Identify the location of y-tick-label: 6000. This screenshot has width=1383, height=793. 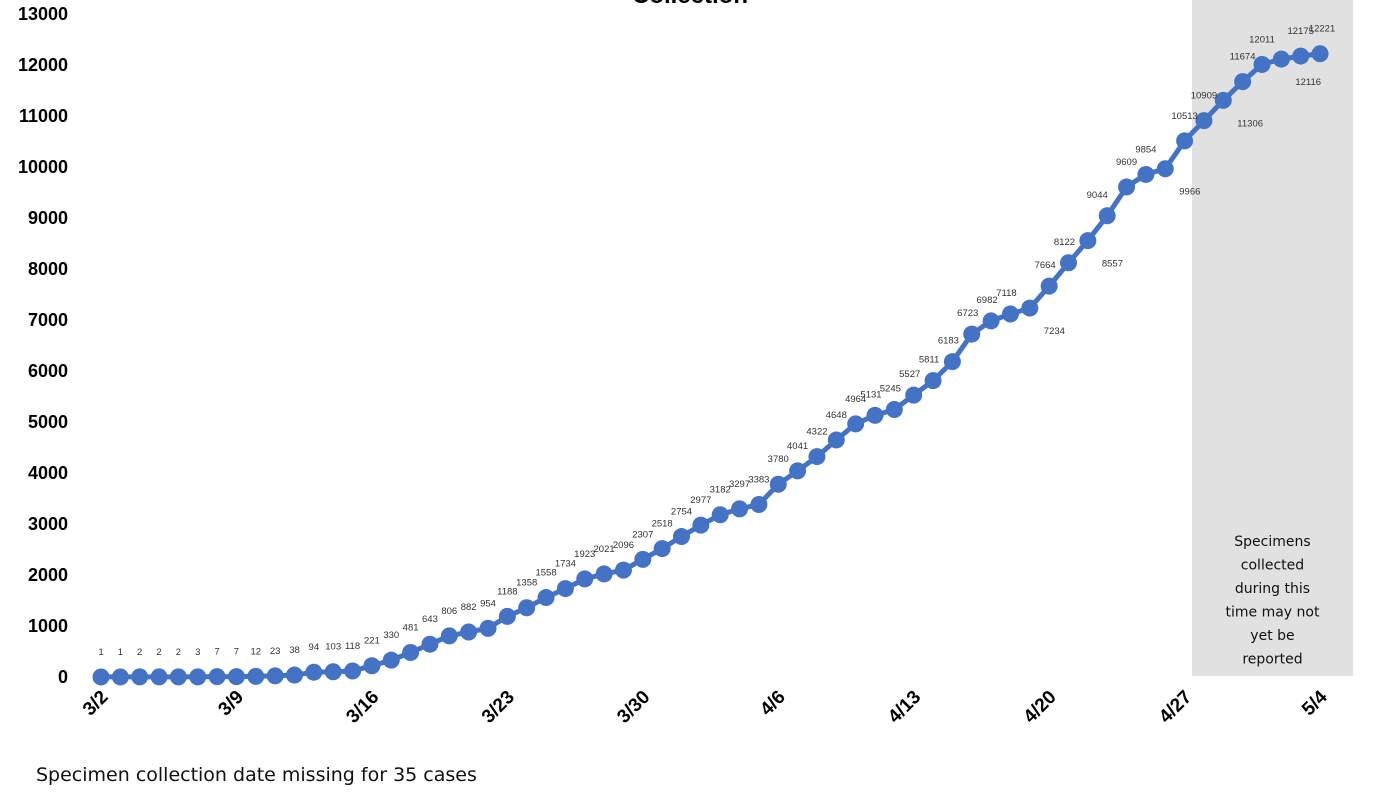
(48, 371).